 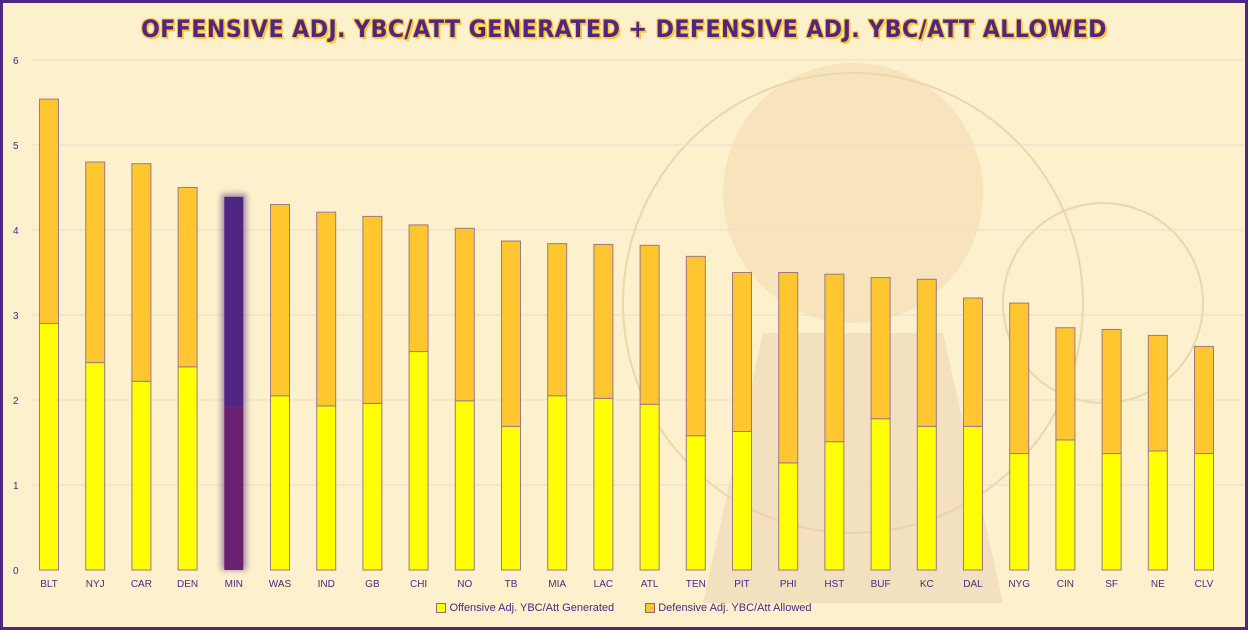 What do you see at coordinates (834, 584) in the screenshot?
I see `x-tick-label: HST` at bounding box center [834, 584].